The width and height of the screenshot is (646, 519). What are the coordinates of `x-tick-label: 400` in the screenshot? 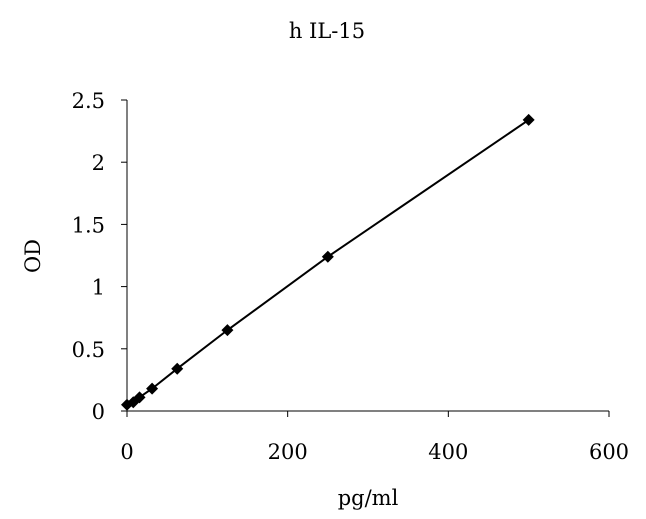 It's located at (448, 452).